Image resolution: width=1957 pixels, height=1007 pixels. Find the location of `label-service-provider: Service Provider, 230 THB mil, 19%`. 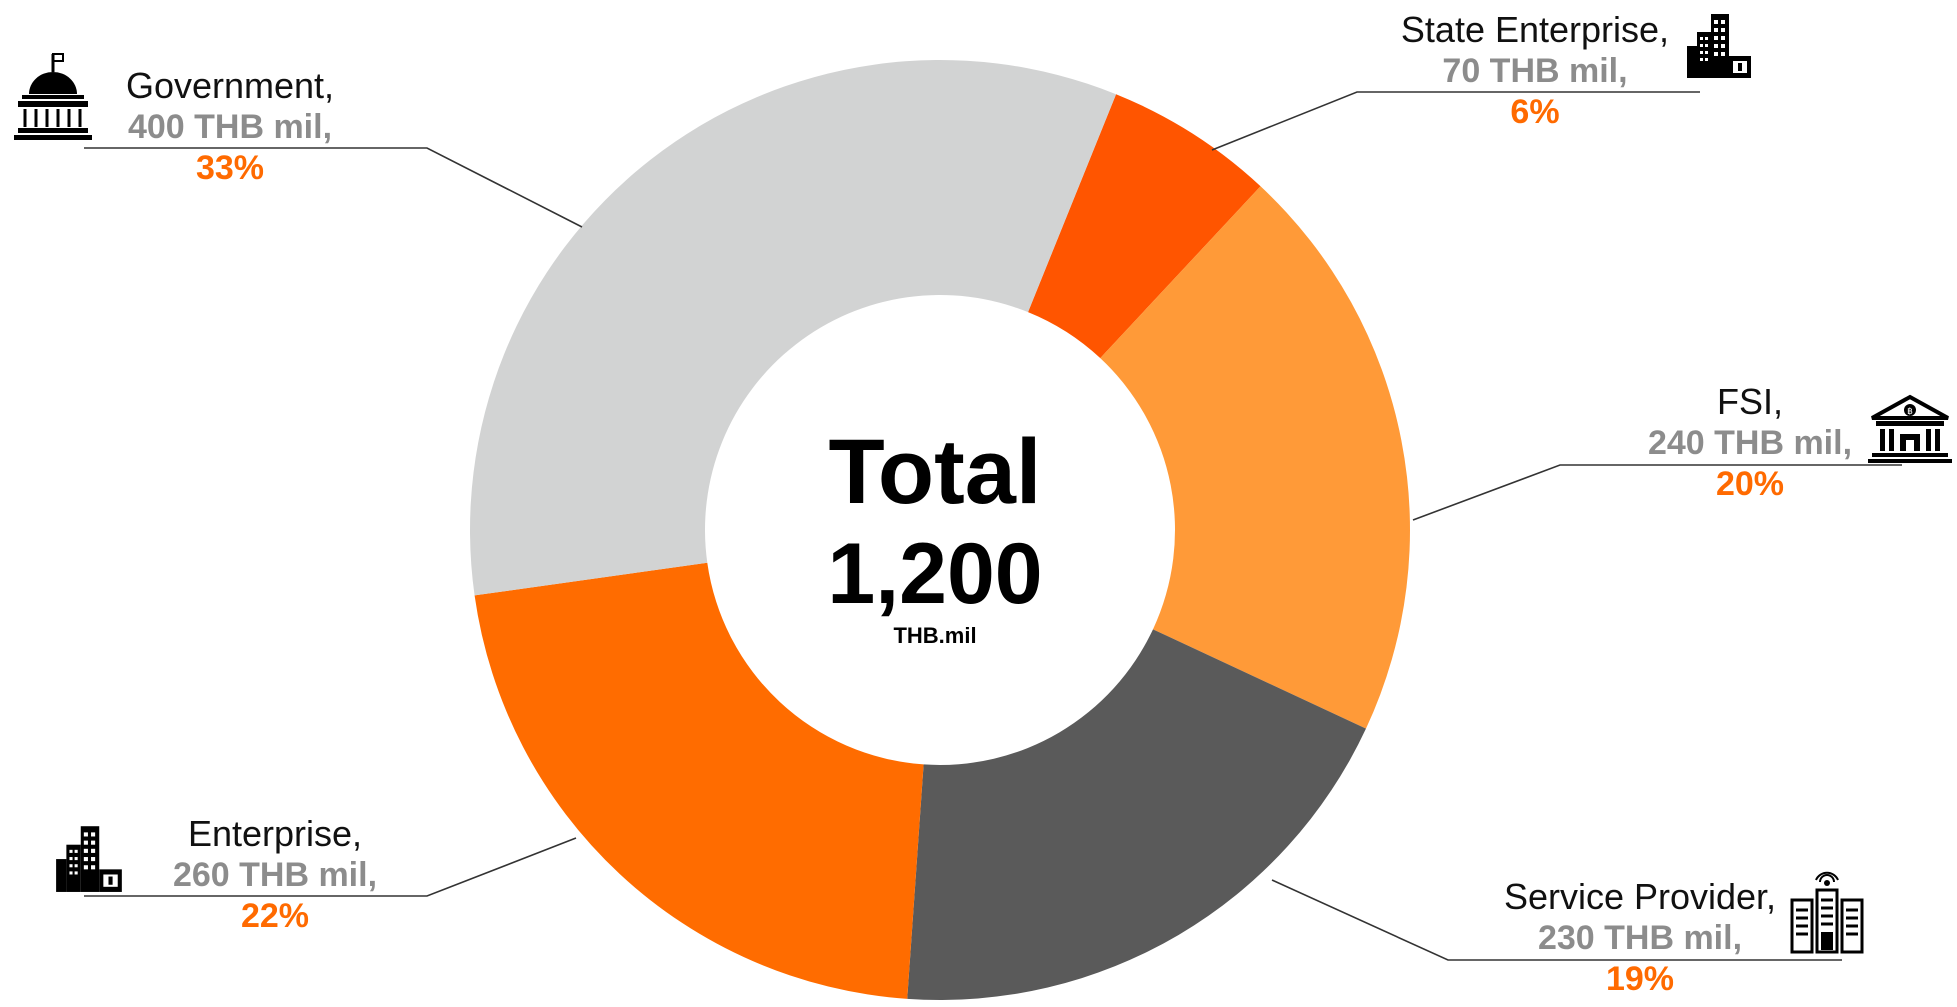

label-service-provider: Service Provider, 230 THB mil, 19% is located at coordinates (1640, 937).